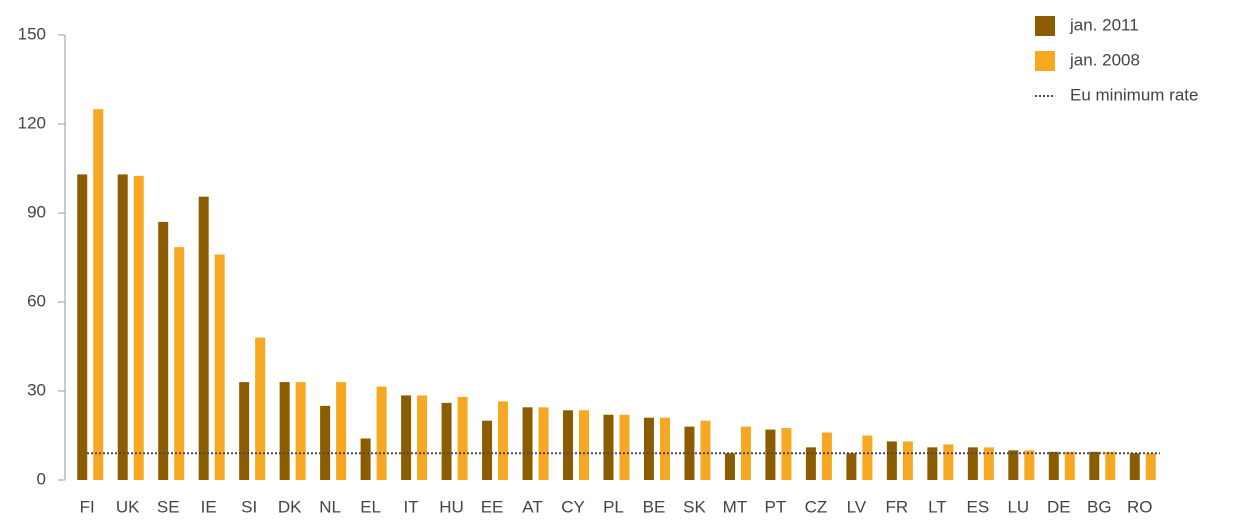 The height and width of the screenshot is (525, 1233). What do you see at coordinates (1134, 94) in the screenshot?
I see `legend-label: Eu minimum rate` at bounding box center [1134, 94].